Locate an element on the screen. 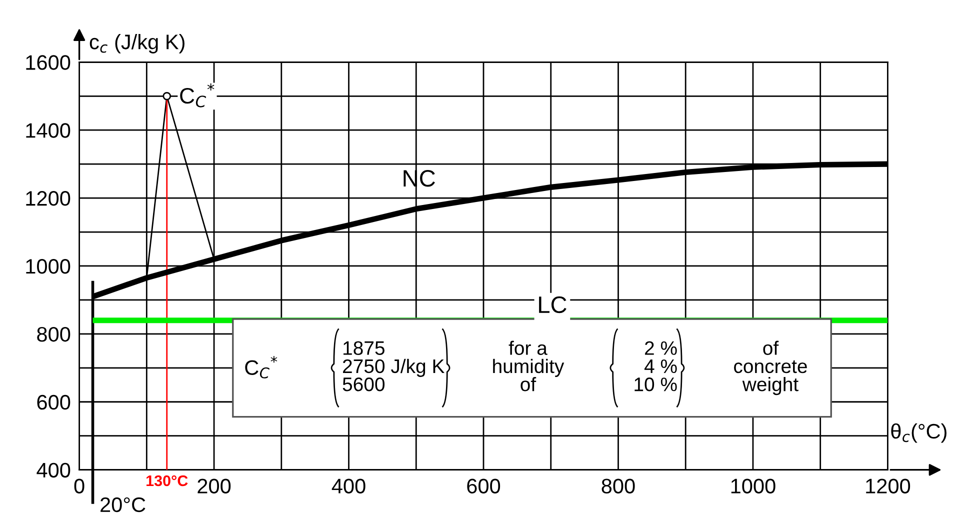  x-tick-label: 1200 is located at coordinates (888, 486).